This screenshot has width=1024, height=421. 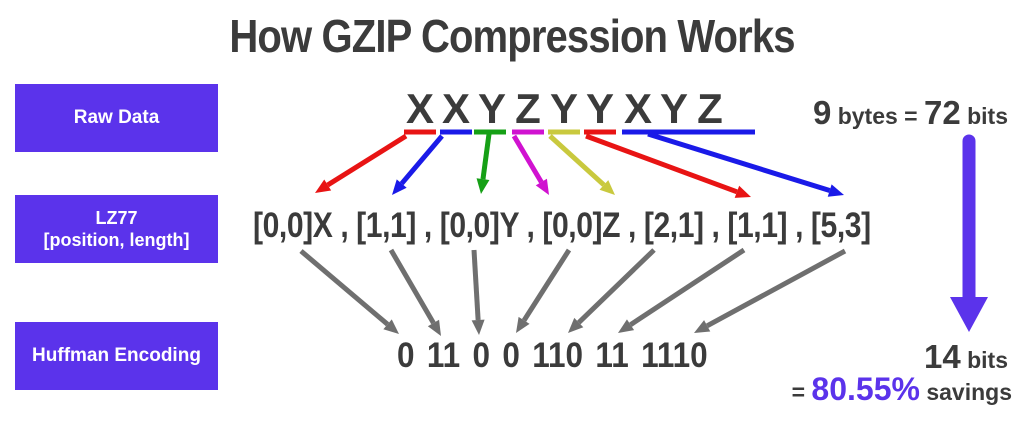 What do you see at coordinates (742, 191) in the screenshot?
I see `raw-to-lz77-arrow-6-red-head` at bounding box center [742, 191].